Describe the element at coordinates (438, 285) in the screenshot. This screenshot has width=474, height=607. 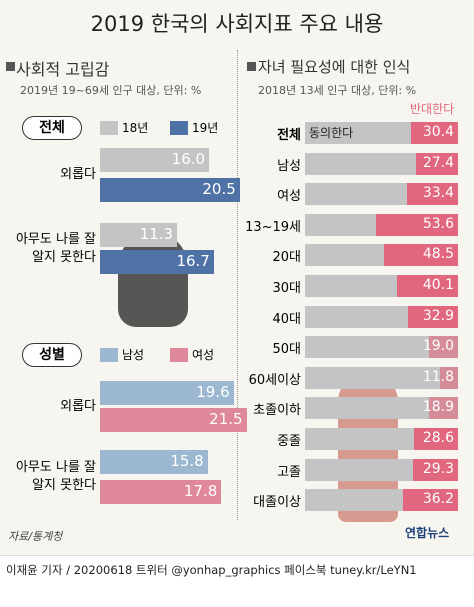
I see `value-label: 40.1` at that location.